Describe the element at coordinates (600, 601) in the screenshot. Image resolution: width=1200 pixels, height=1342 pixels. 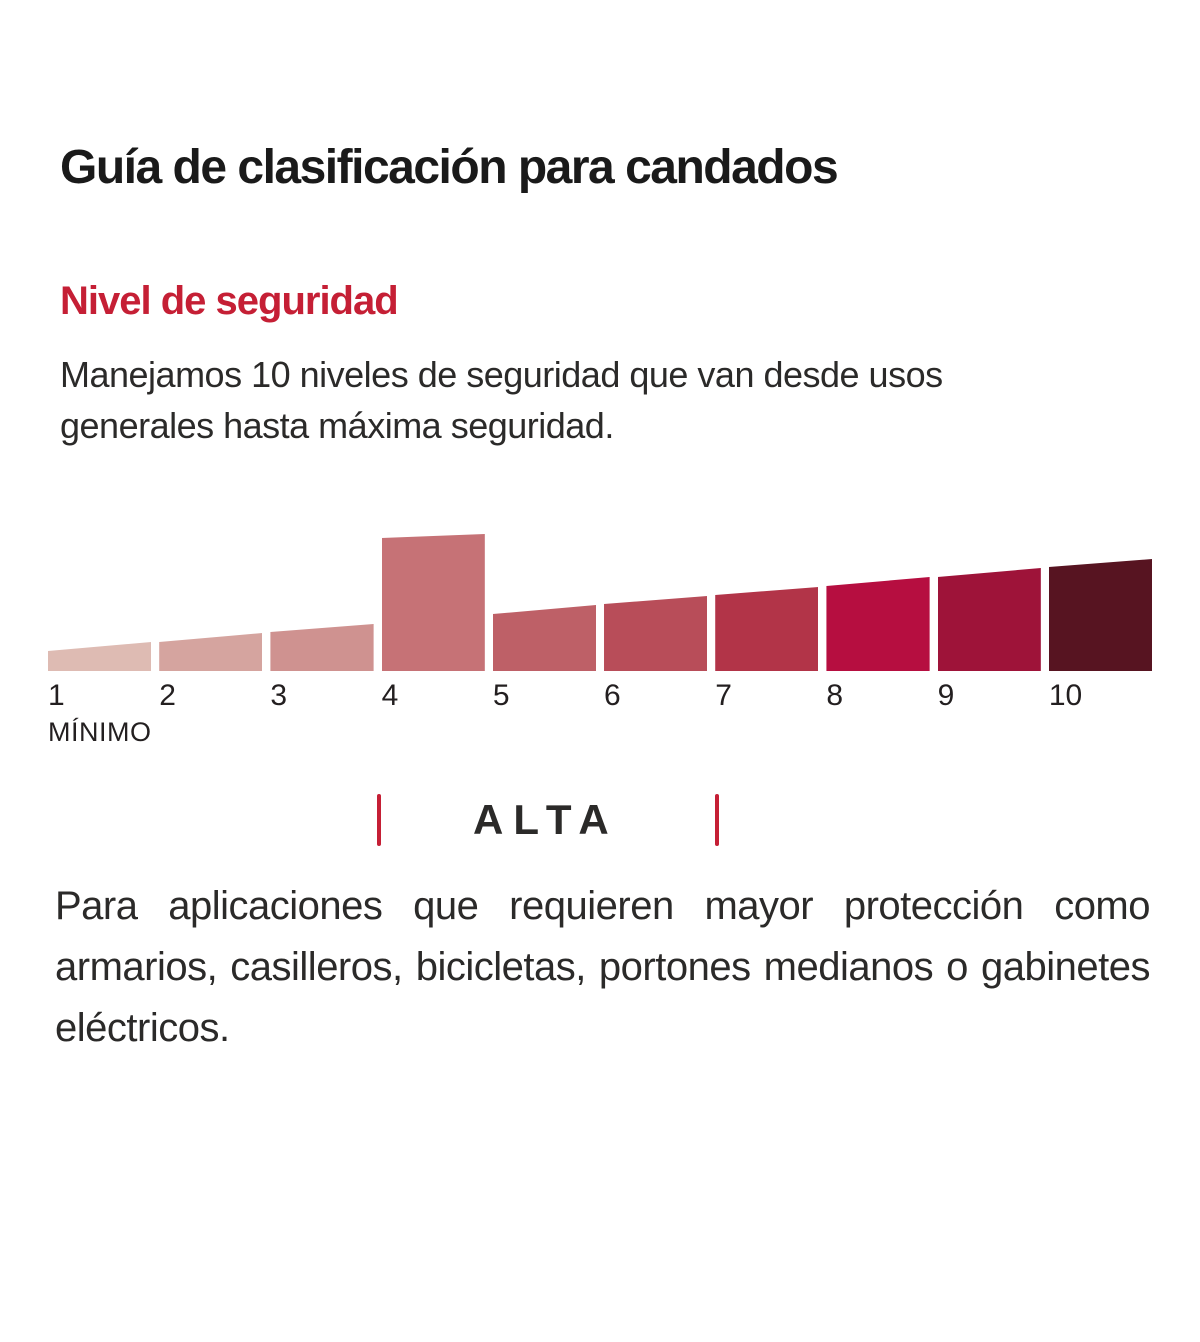
I see `chart-bars` at that location.